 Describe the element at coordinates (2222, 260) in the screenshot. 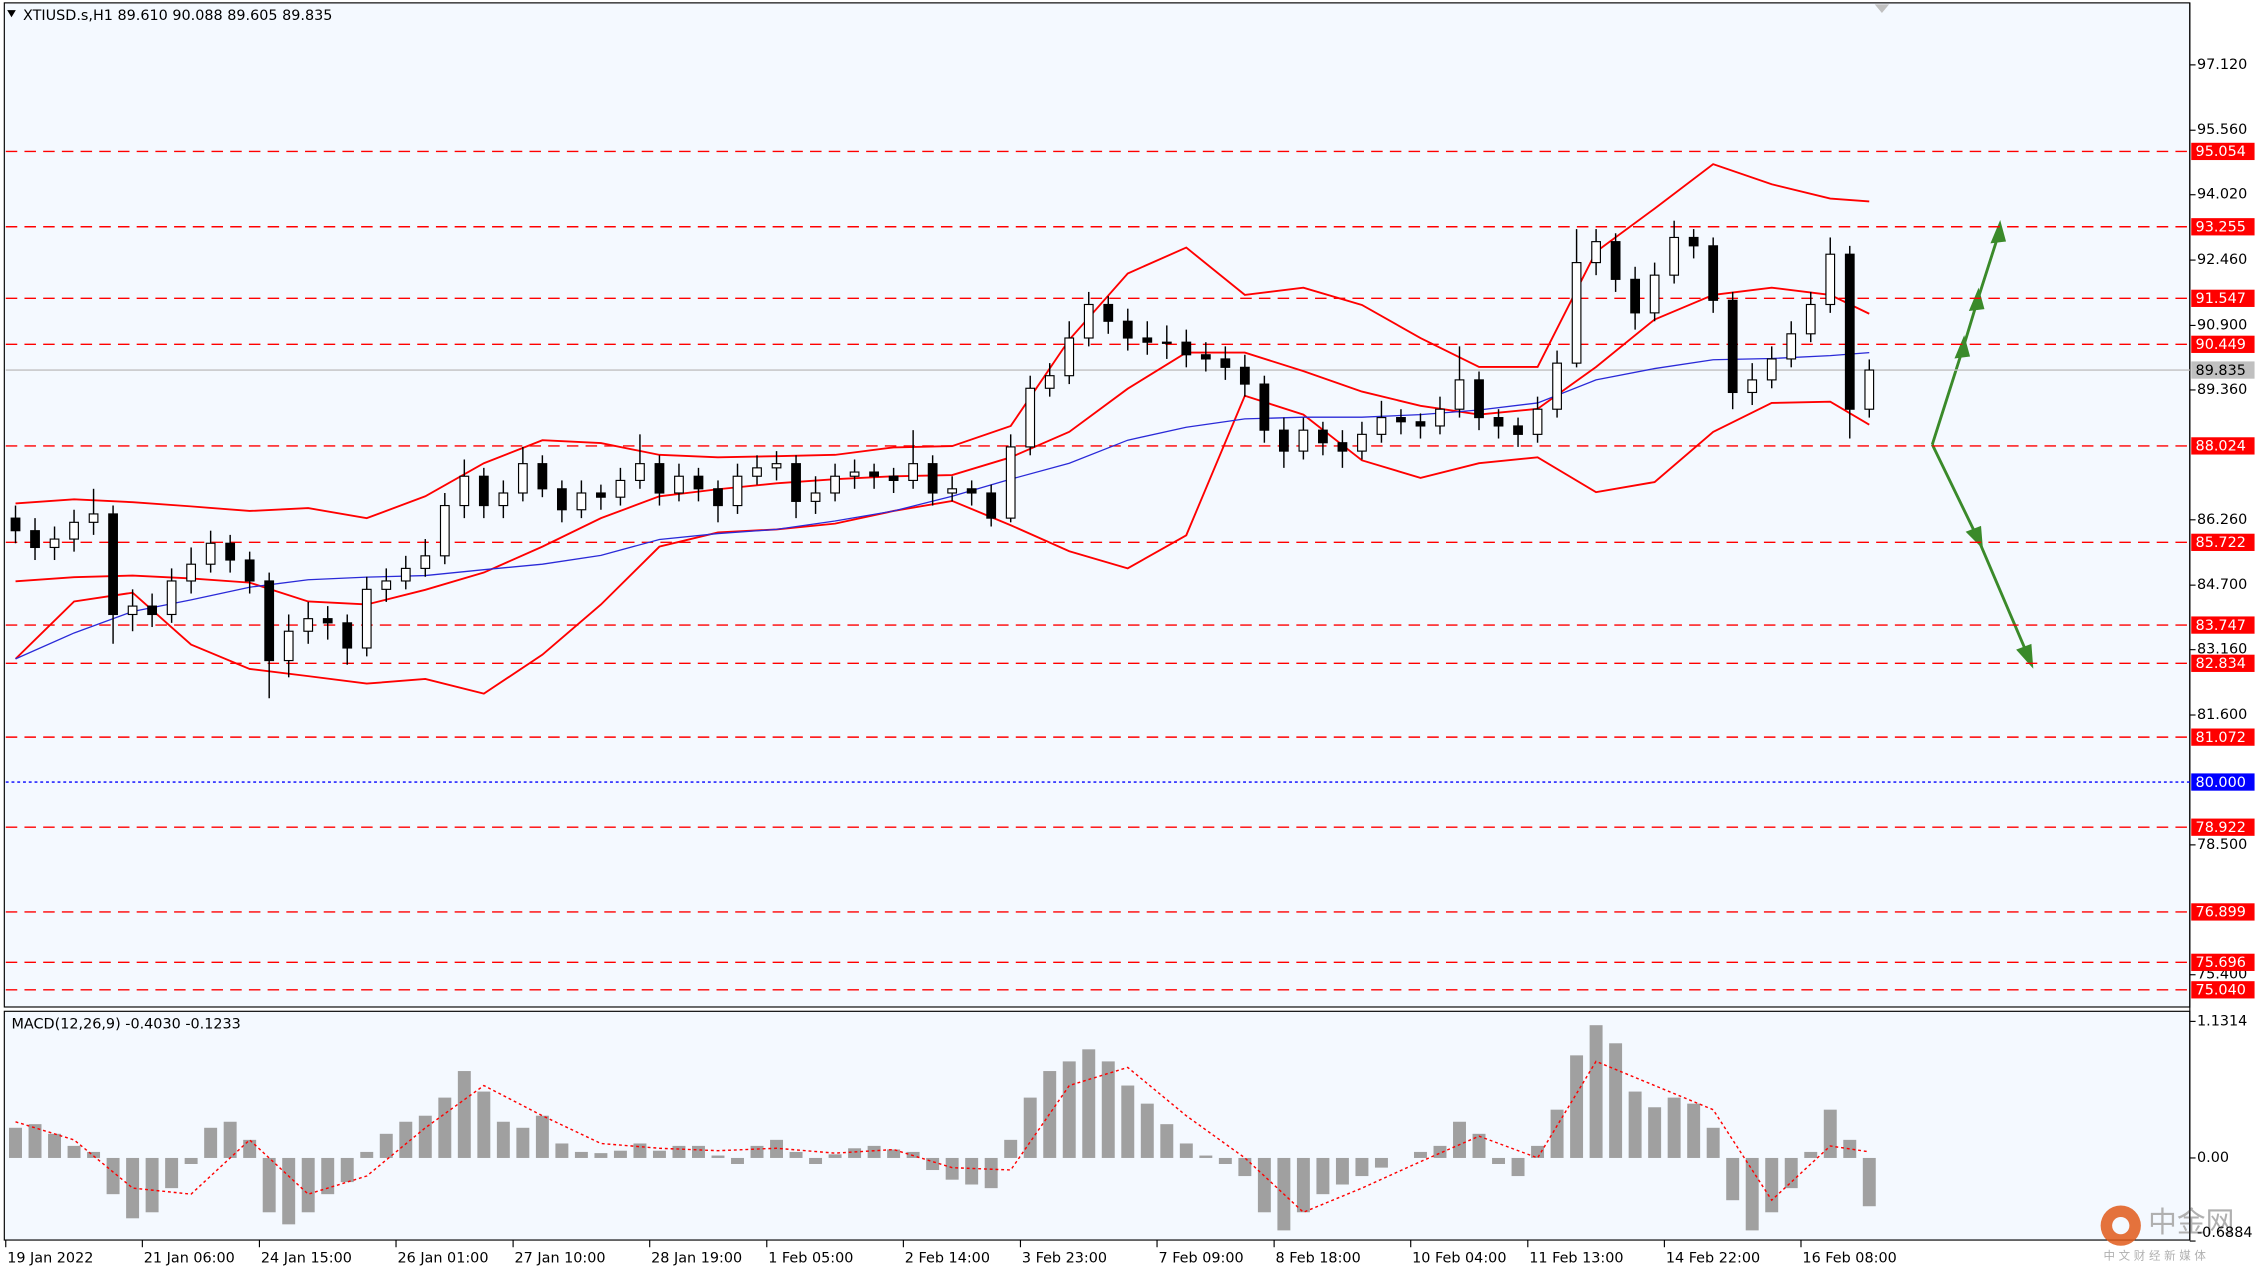

I see `y-tick-label: 92.460` at that location.